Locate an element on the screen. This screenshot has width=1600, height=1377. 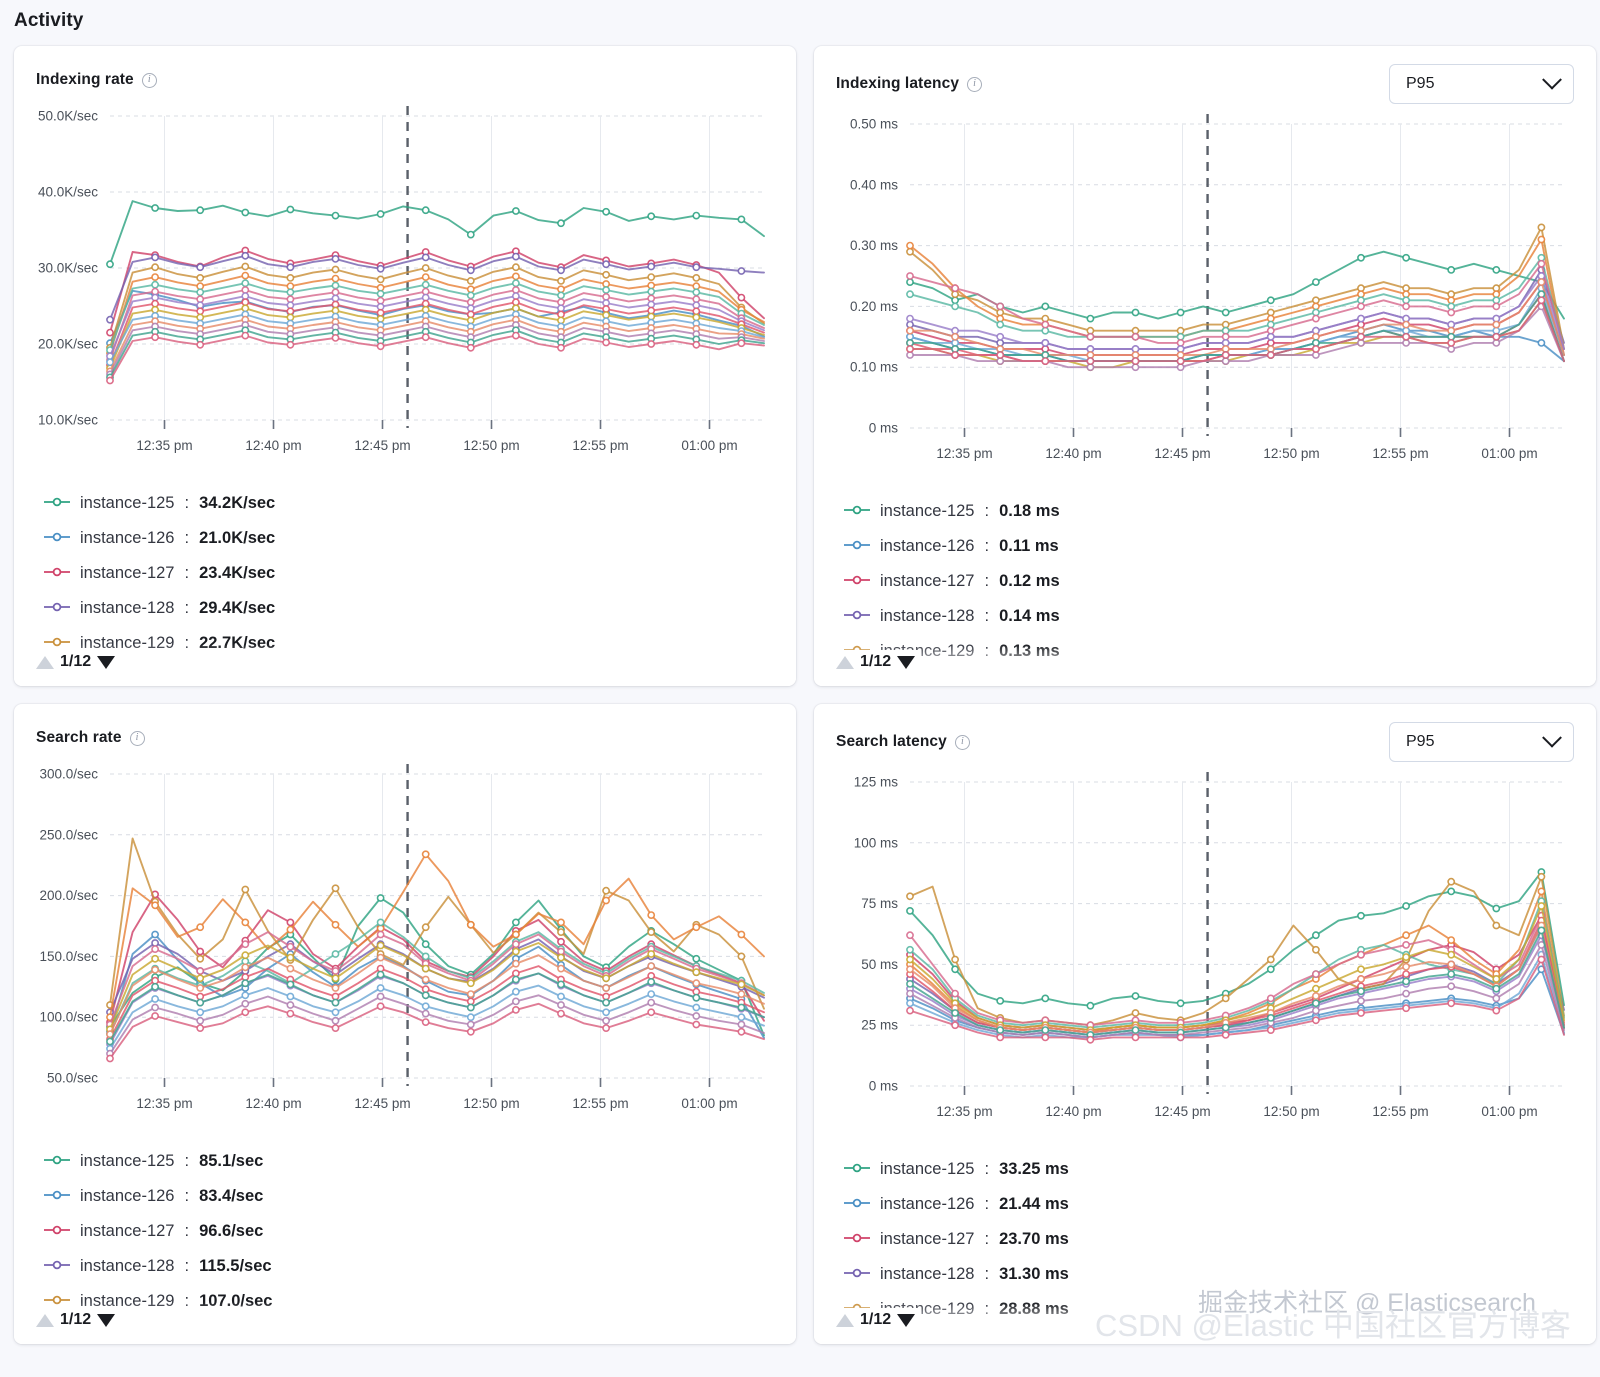
metric-select-search-latency: P95 is located at coordinates (1481, 742).